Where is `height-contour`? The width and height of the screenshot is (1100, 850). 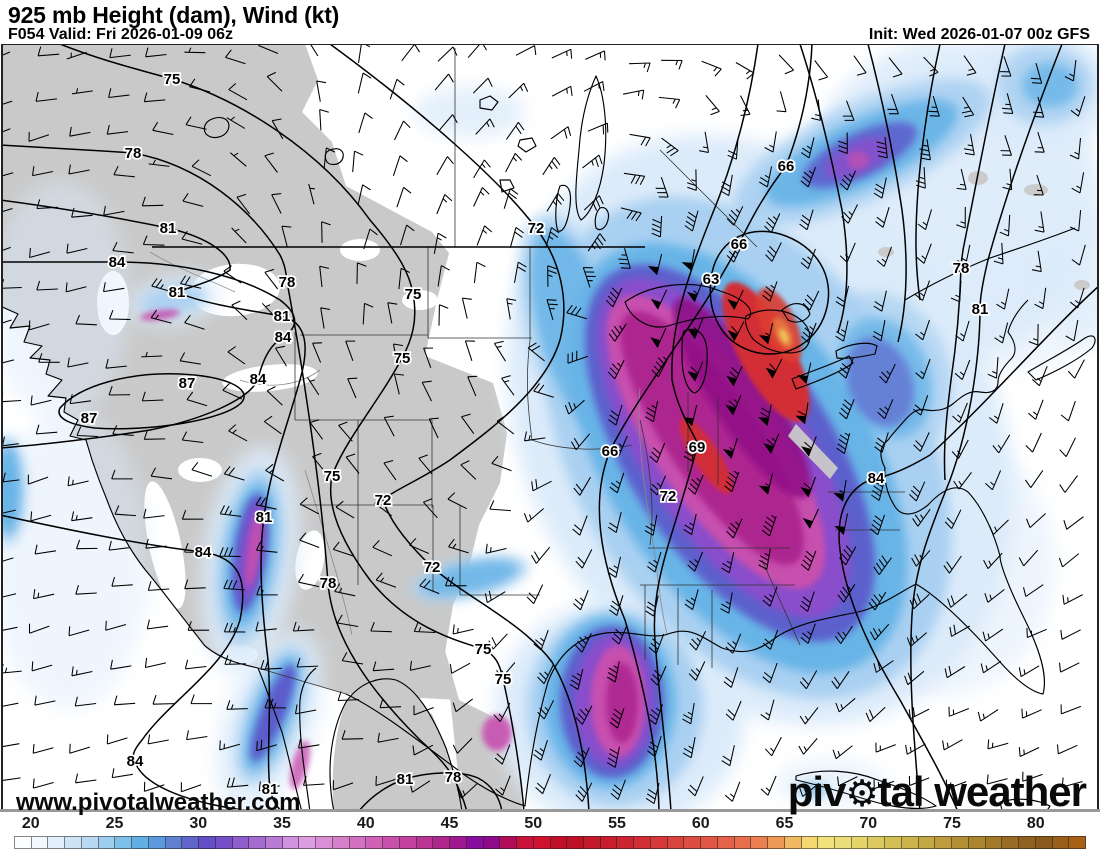 height-contour is located at coordinates (430, 791).